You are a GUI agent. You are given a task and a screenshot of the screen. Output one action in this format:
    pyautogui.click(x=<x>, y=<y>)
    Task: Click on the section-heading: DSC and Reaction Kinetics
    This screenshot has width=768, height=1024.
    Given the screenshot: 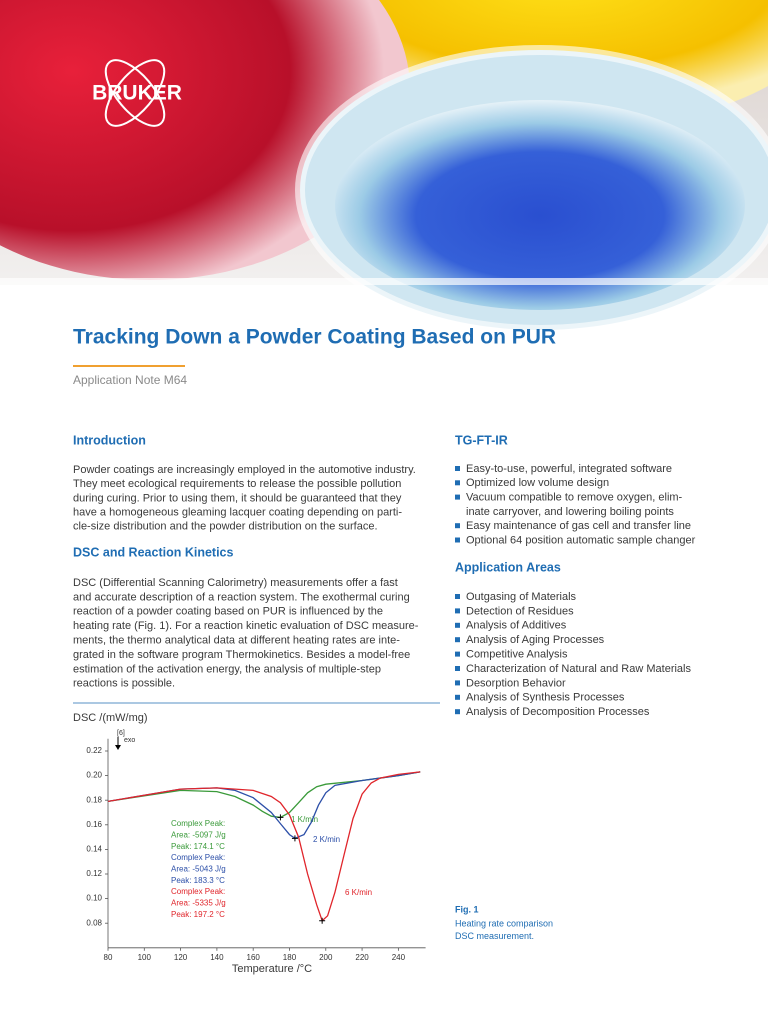 What is the action you would take?
    pyautogui.click(x=153, y=552)
    